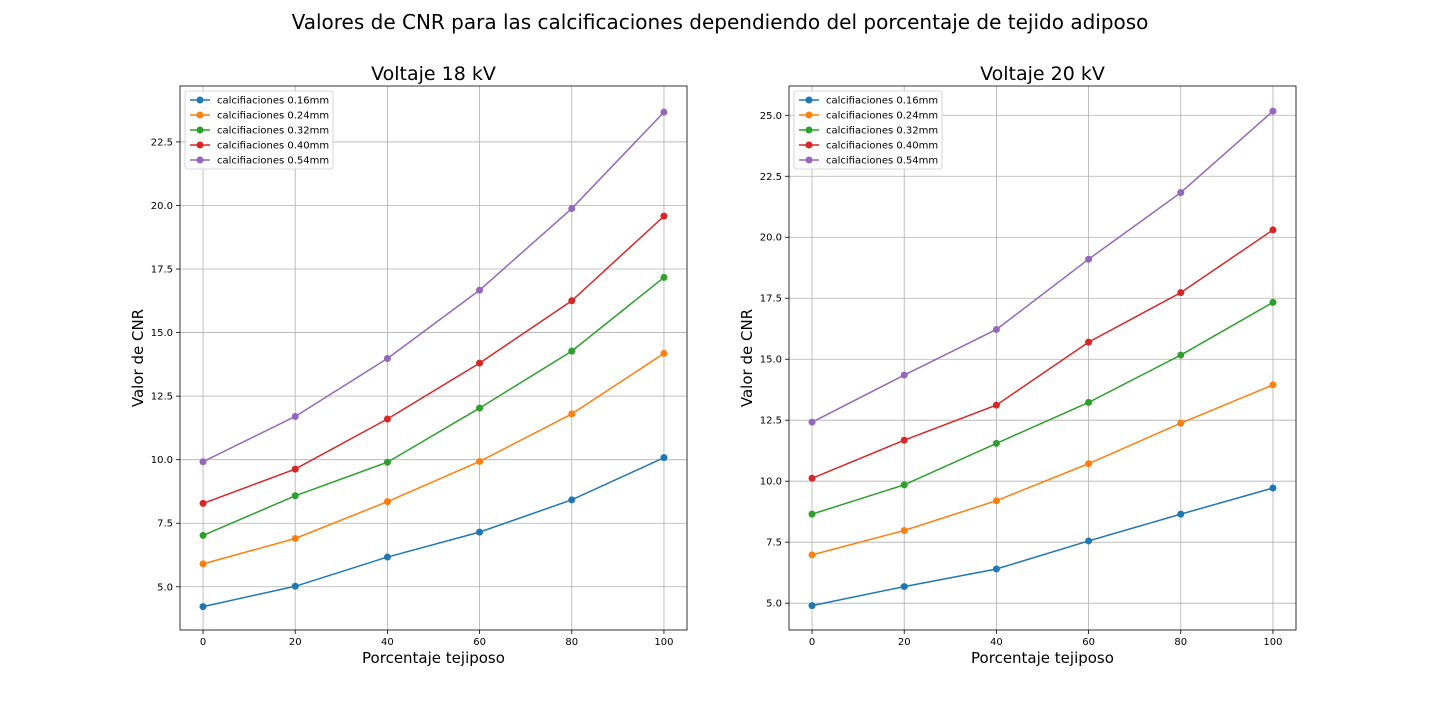  I want to click on x-tick-label: 40, so click(996, 642).